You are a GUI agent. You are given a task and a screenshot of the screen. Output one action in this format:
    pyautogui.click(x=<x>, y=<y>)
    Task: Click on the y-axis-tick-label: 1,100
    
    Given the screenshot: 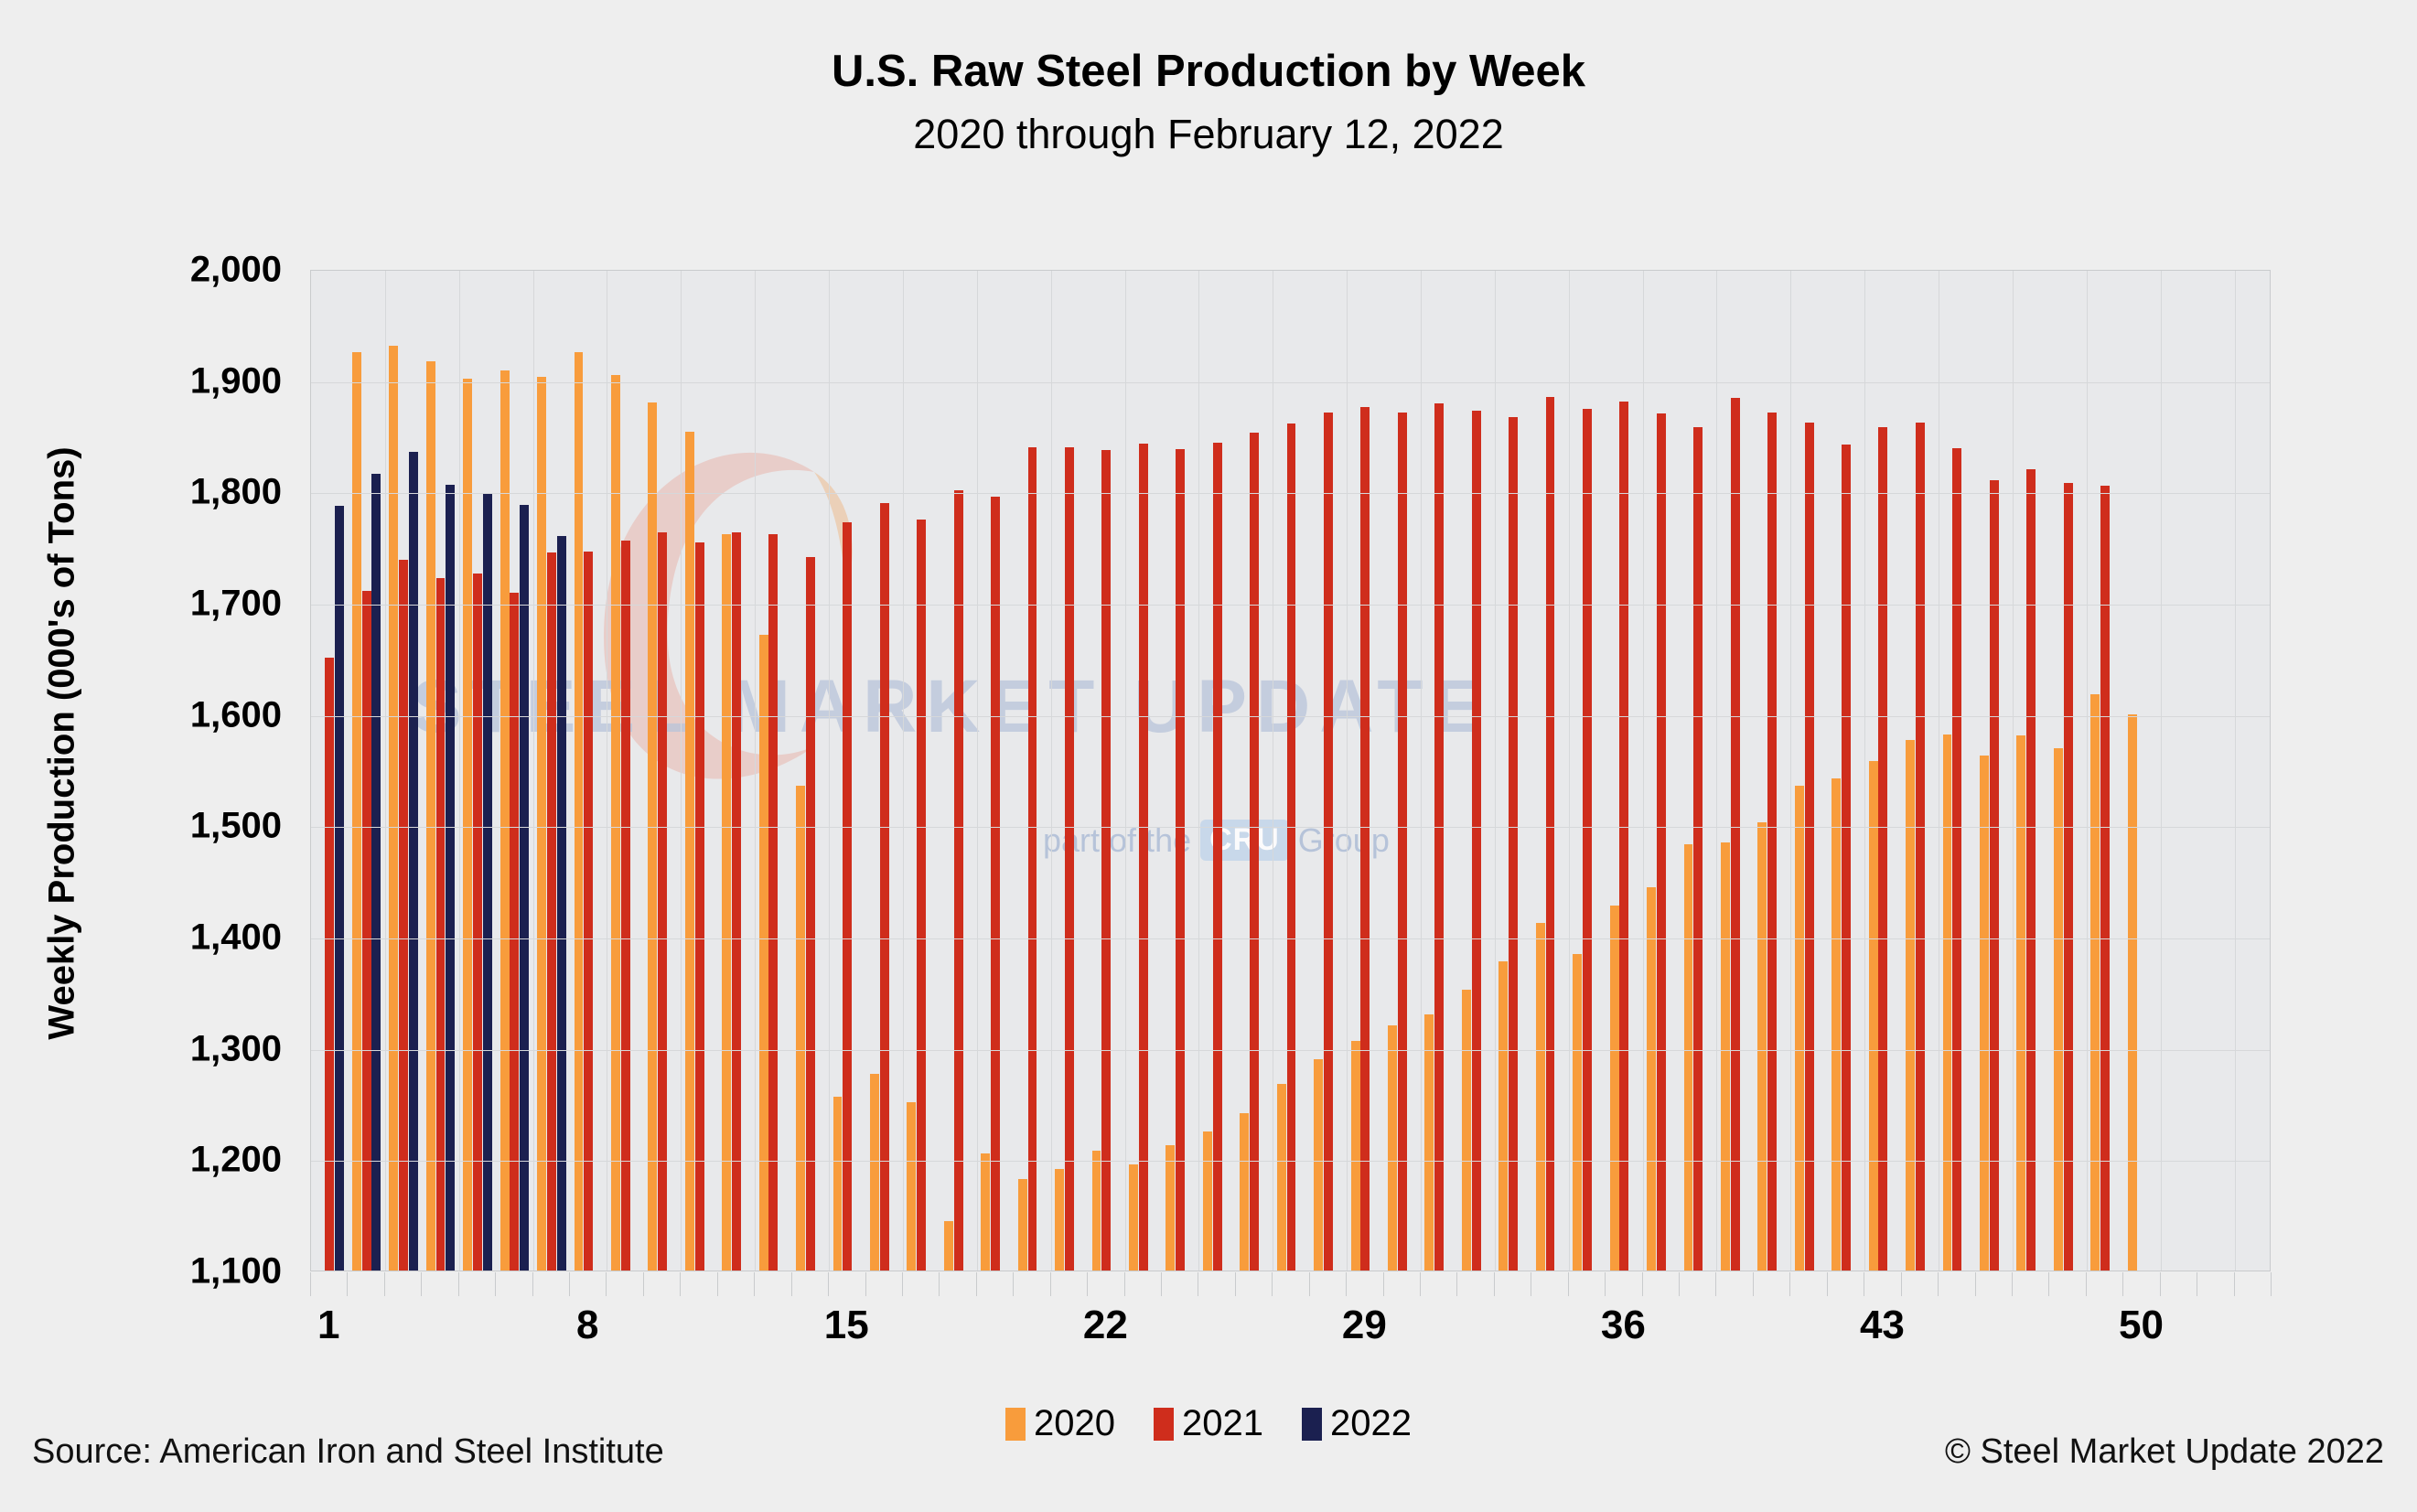 What is the action you would take?
    pyautogui.click(x=236, y=1271)
    